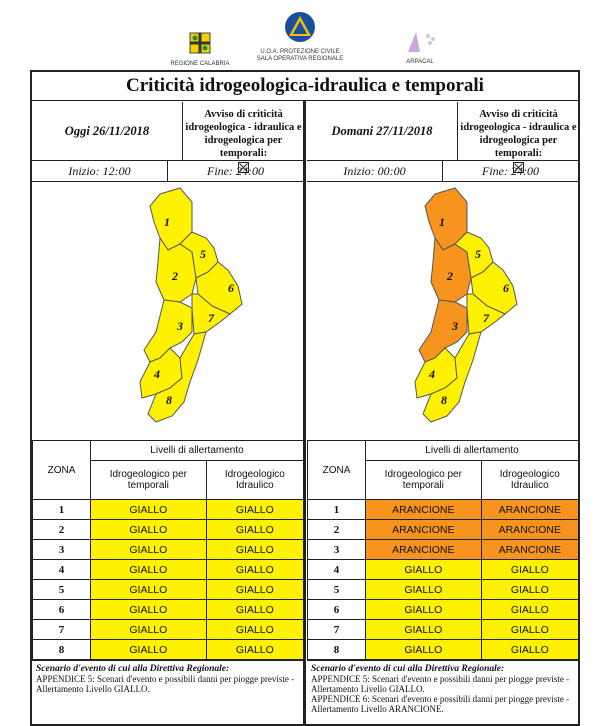 The image size is (600, 726). I want to click on zona-header: ZONA, so click(336, 470).